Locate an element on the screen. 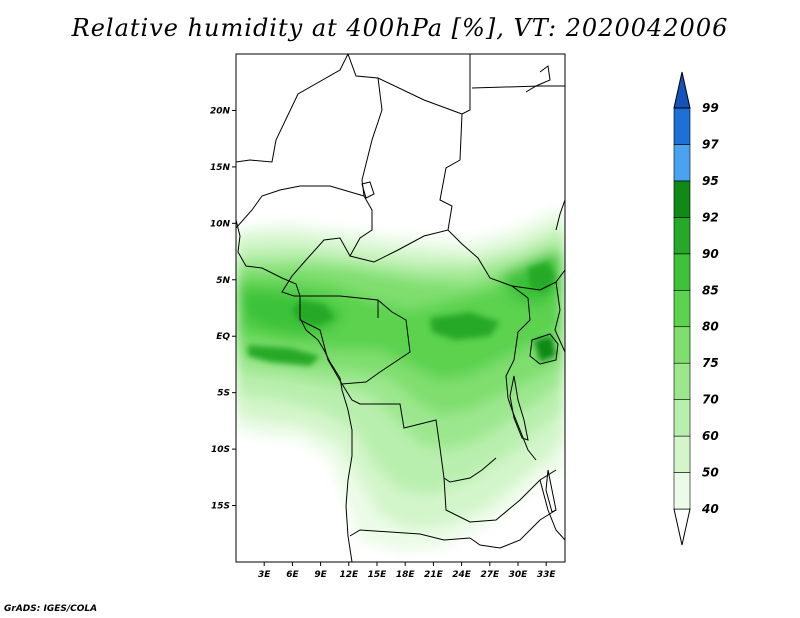 This screenshot has width=800, height=618. colorbar-label: 60 is located at coordinates (710, 436).